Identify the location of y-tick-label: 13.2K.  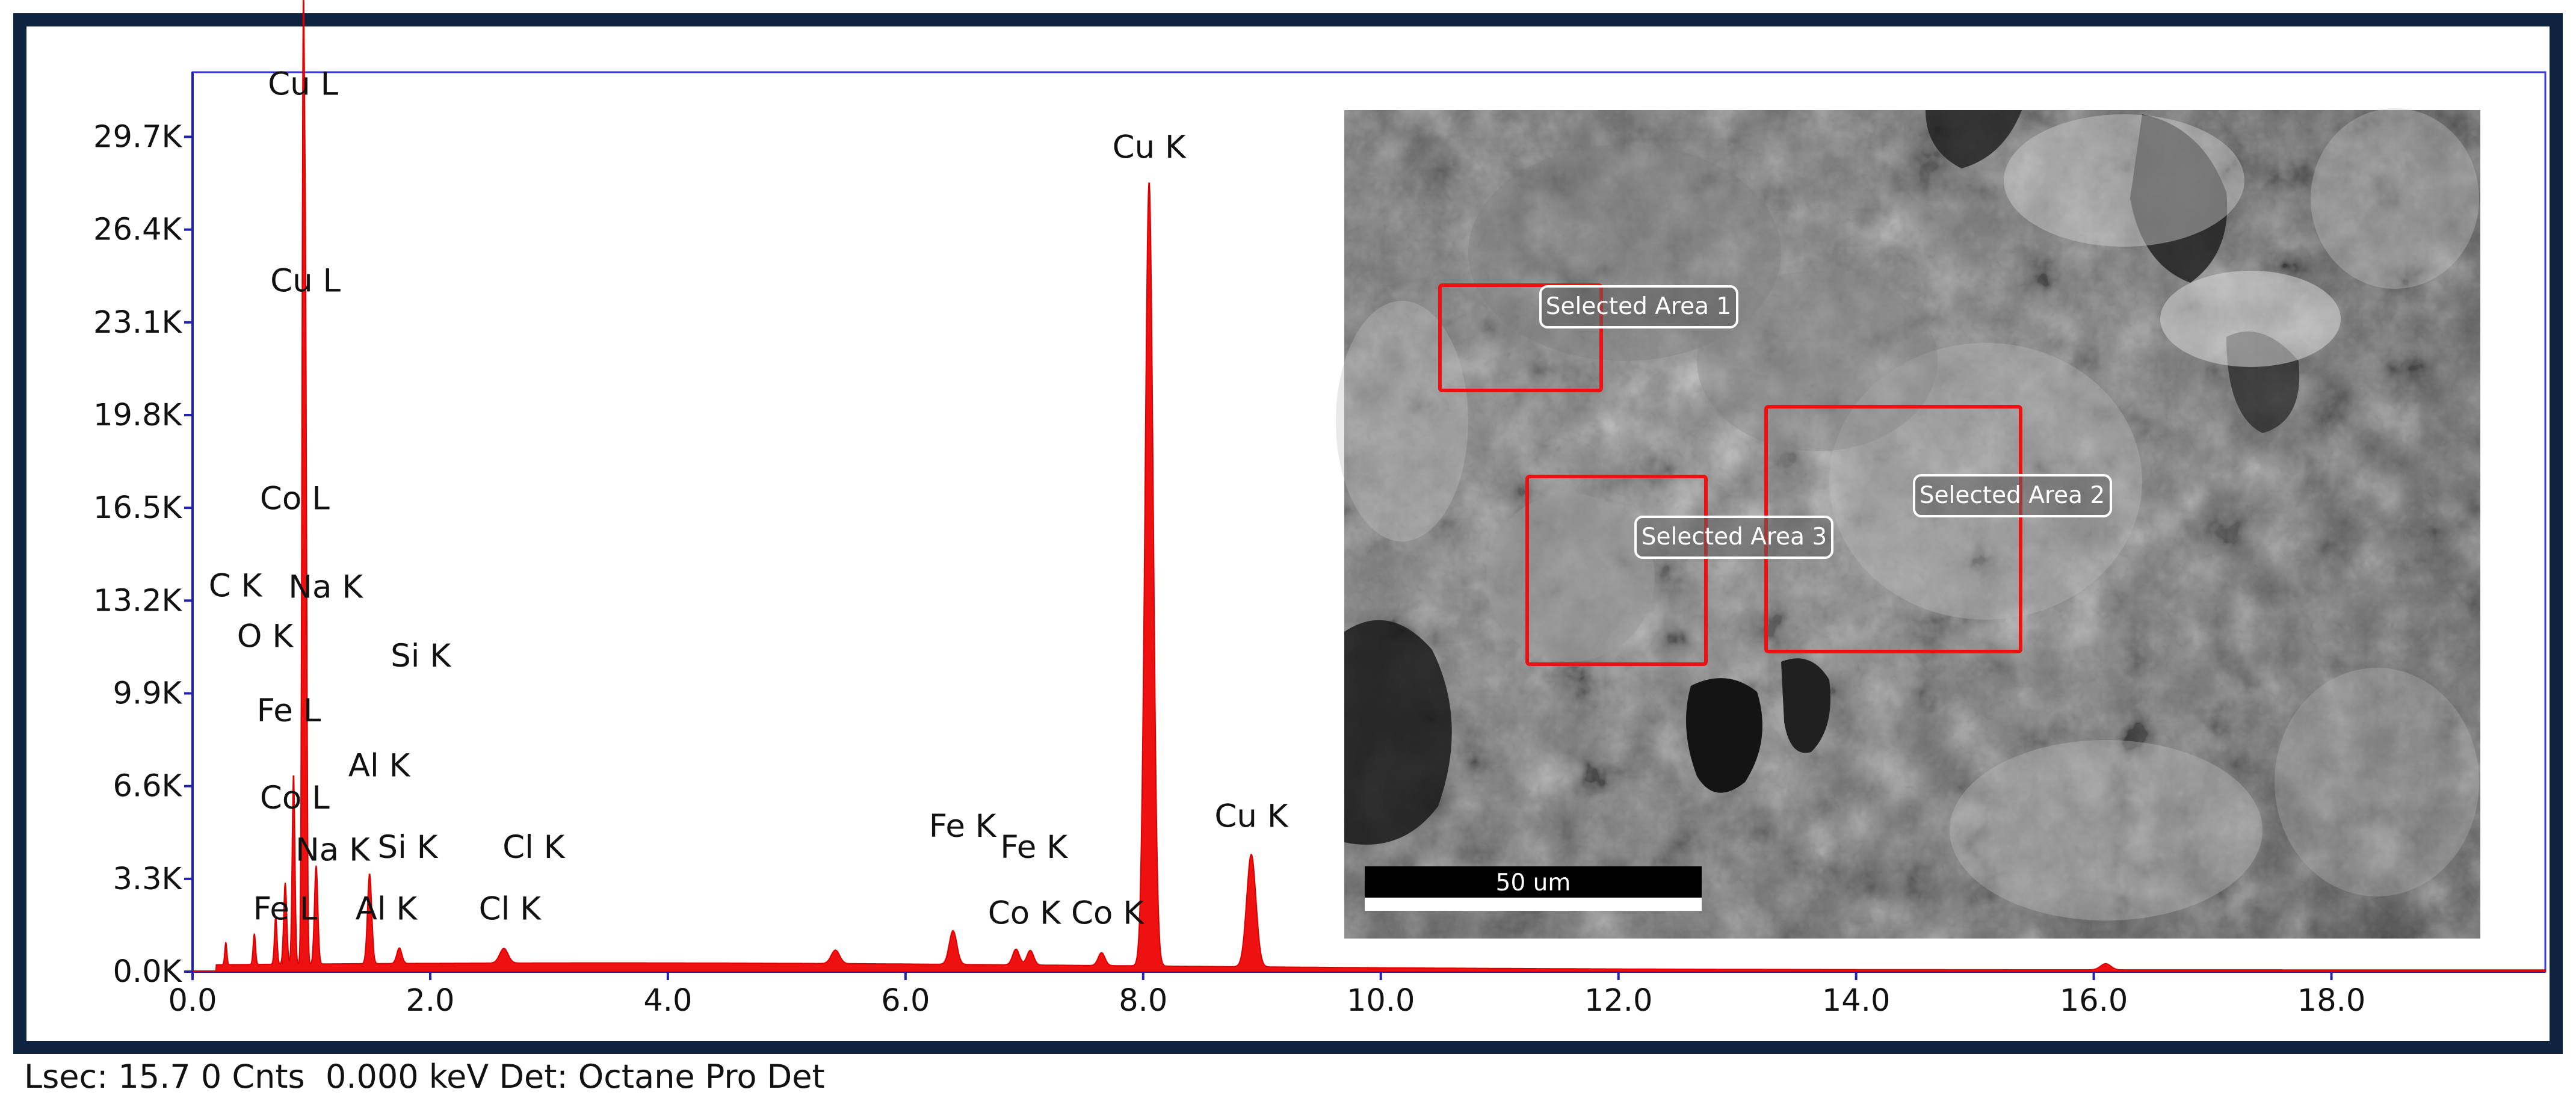
(138, 600).